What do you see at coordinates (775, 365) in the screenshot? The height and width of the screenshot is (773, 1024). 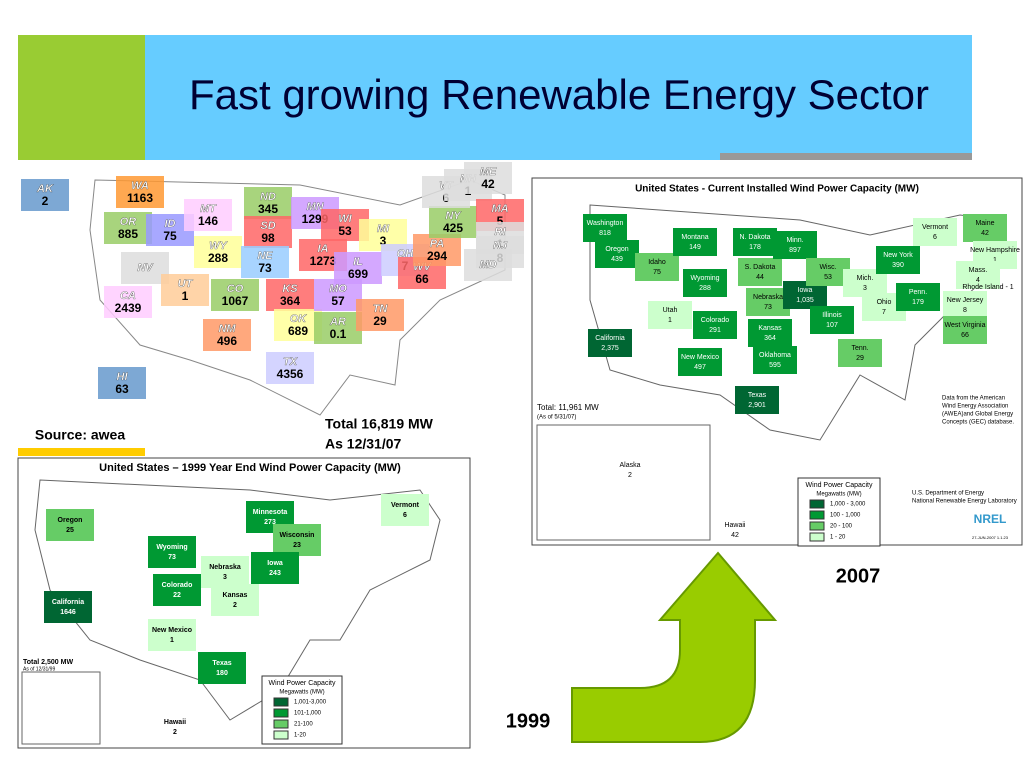 I see `state-value: 595` at bounding box center [775, 365].